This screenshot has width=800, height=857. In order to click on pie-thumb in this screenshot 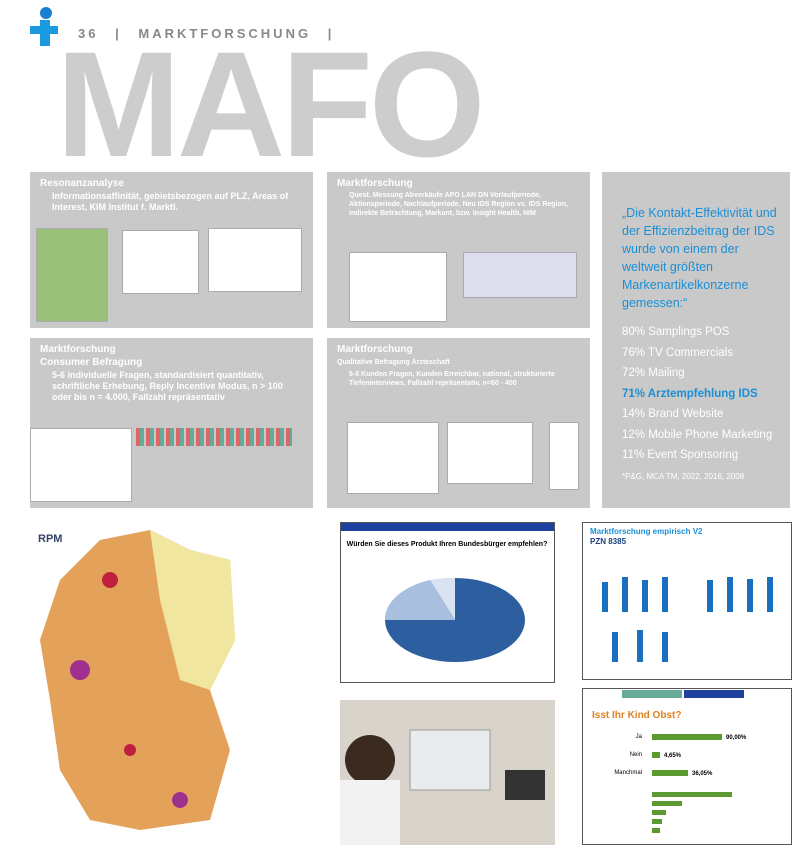, I will do `click(490, 453)`.